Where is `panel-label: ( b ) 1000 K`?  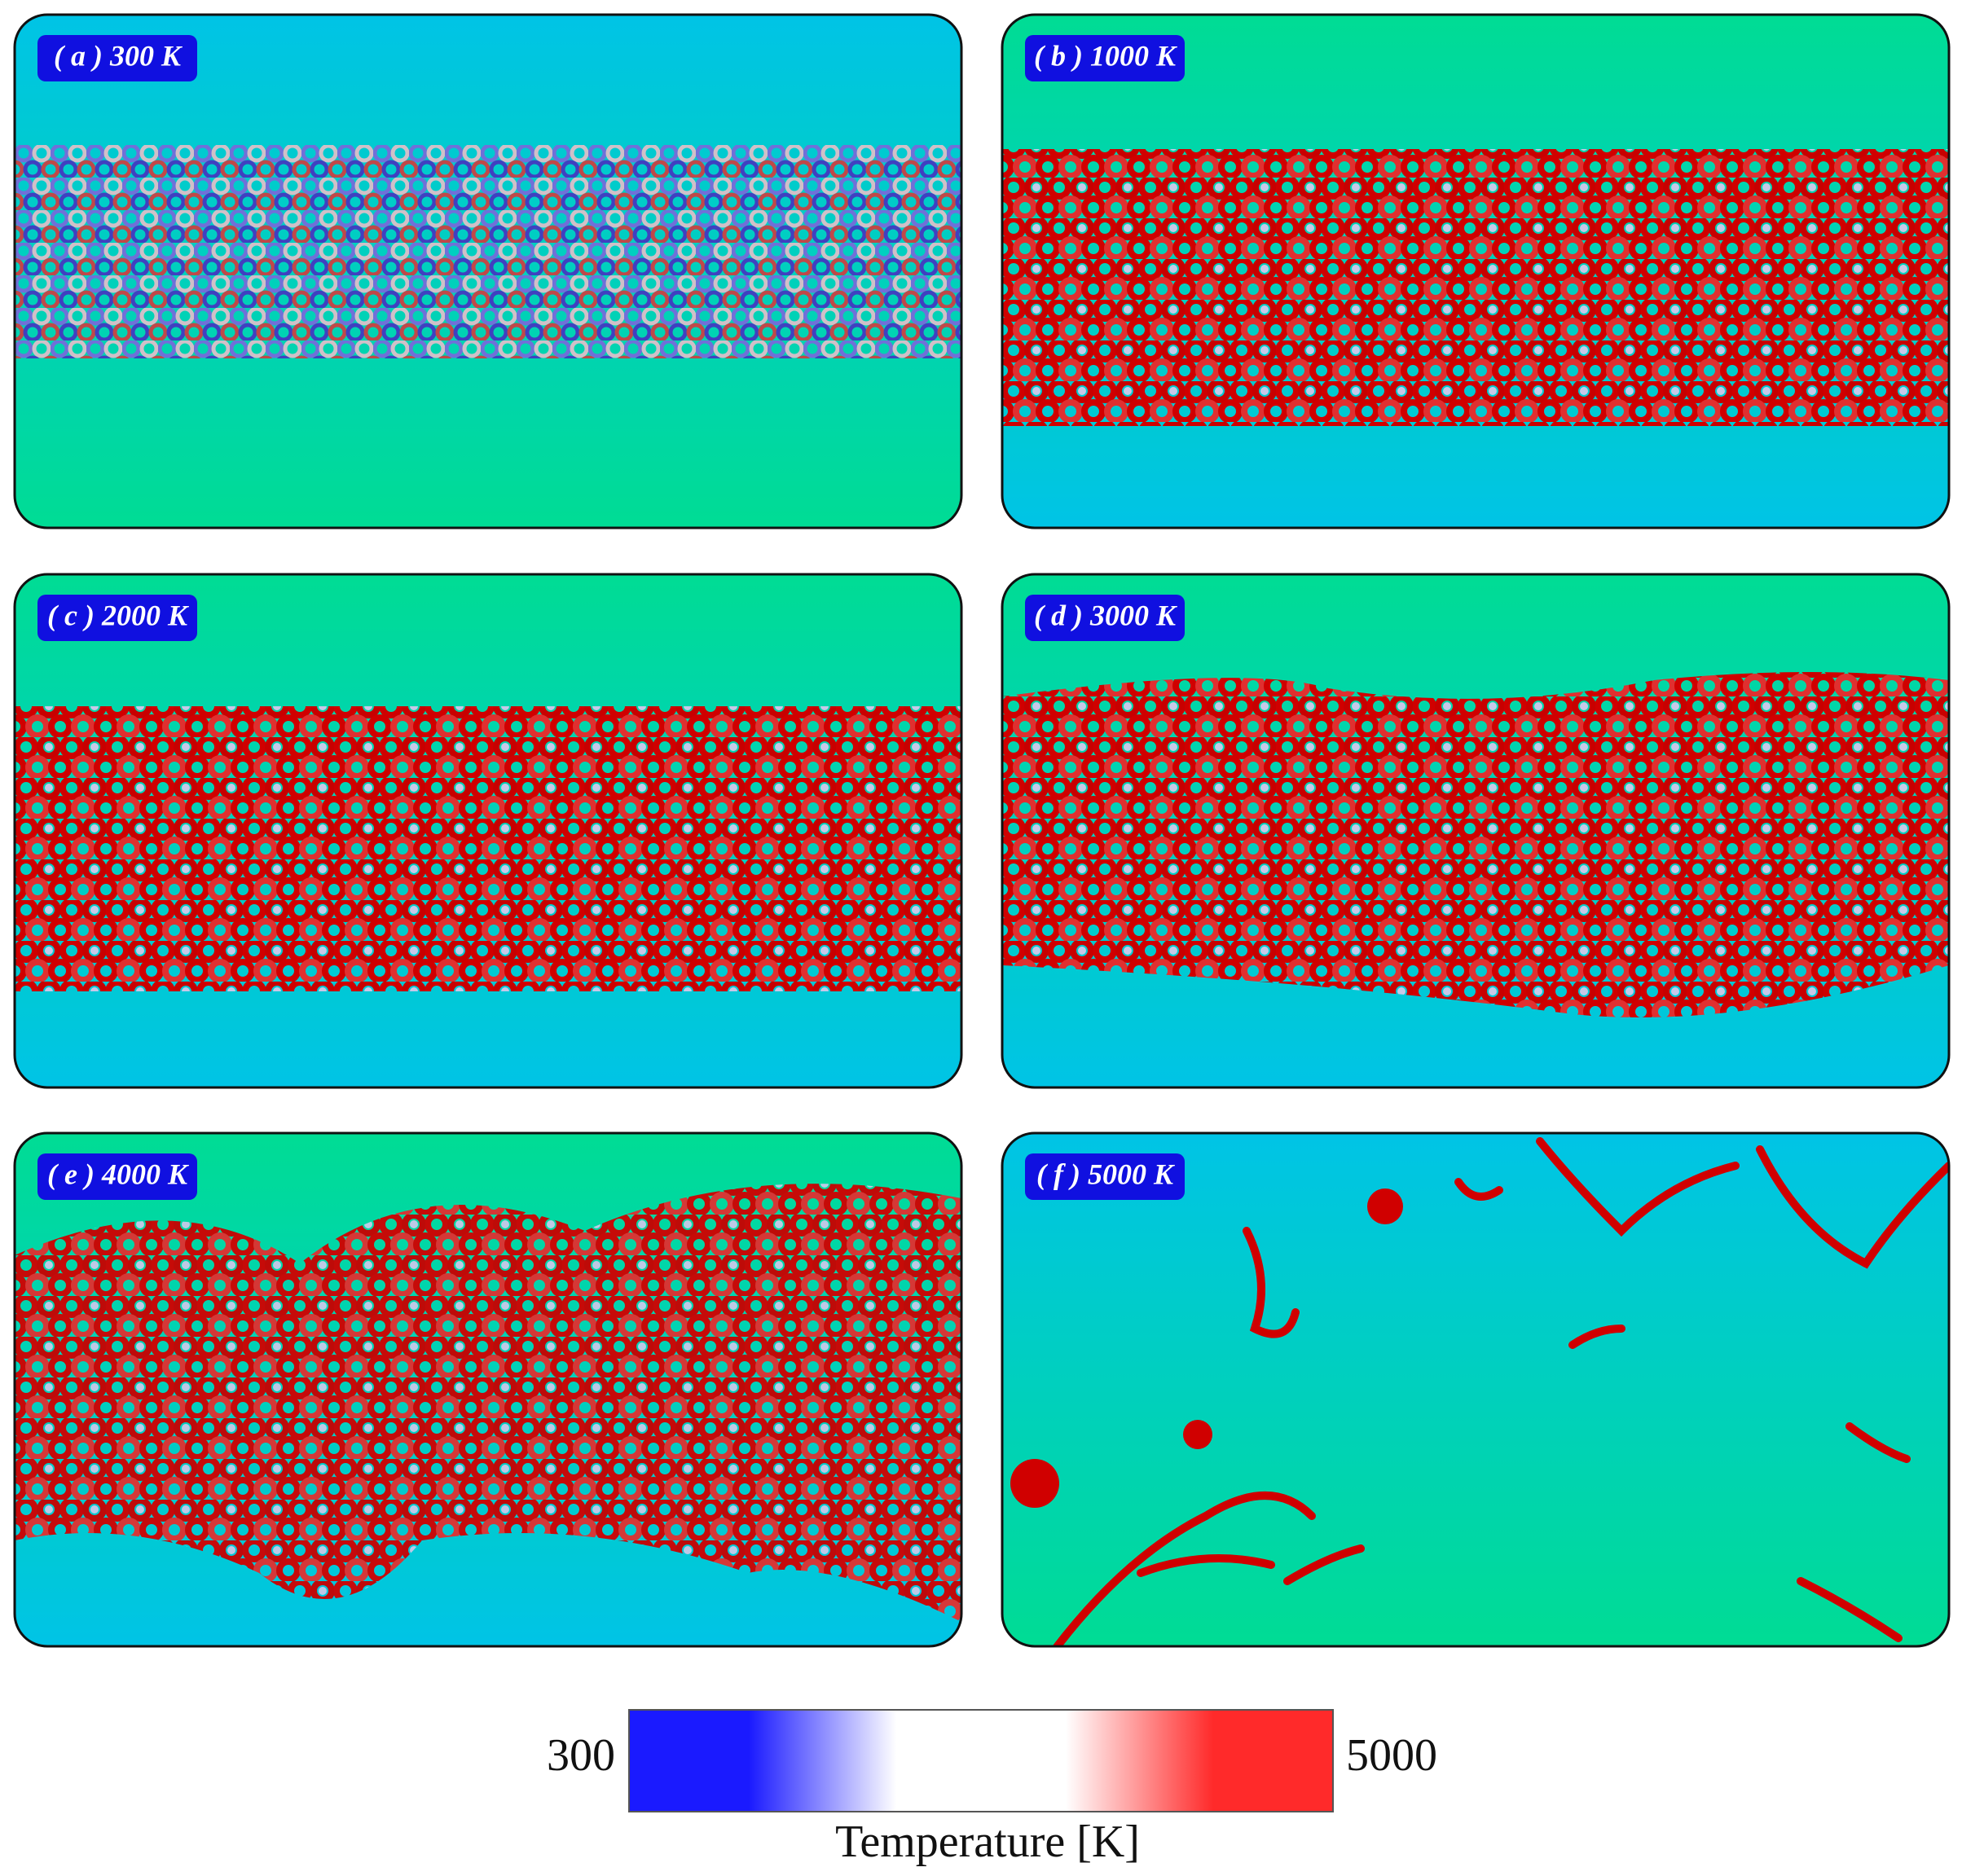
panel-label: ( b ) 1000 K is located at coordinates (1106, 55).